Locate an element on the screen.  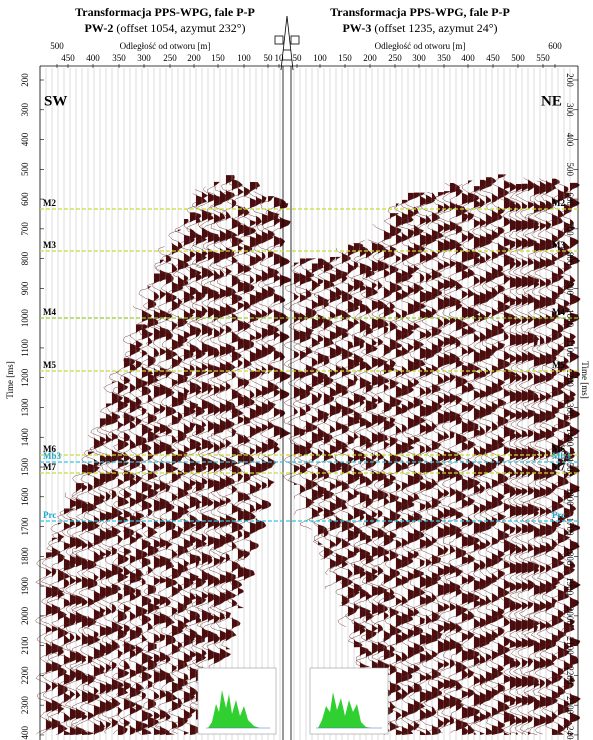
distance-tick-label: 400 is located at coordinates (468, 58).